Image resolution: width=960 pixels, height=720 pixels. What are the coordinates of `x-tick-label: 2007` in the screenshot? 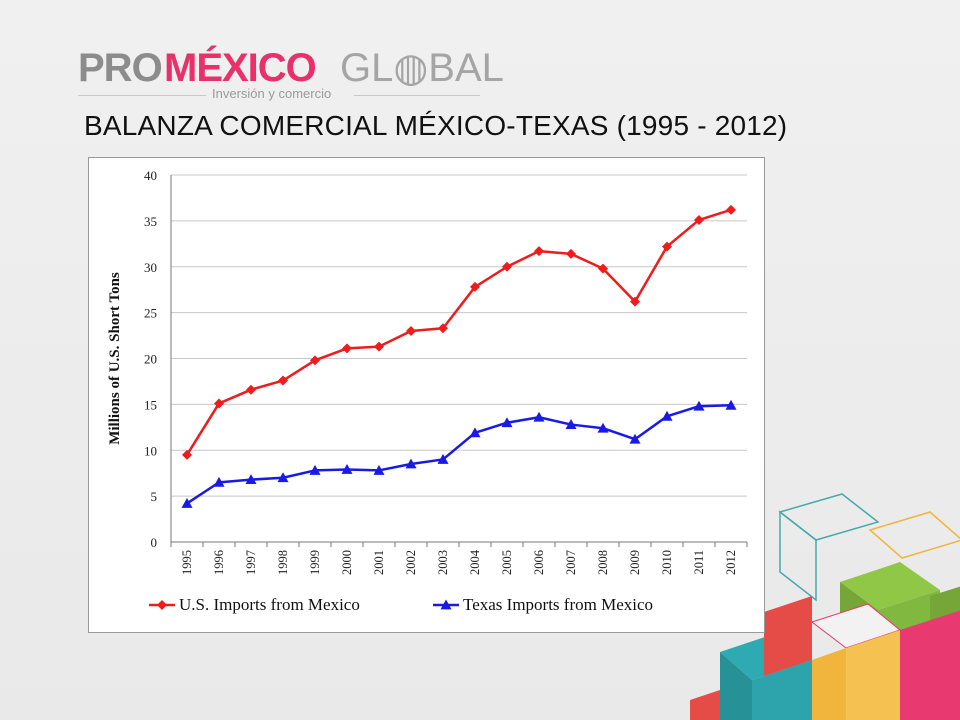 It's located at (571, 562).